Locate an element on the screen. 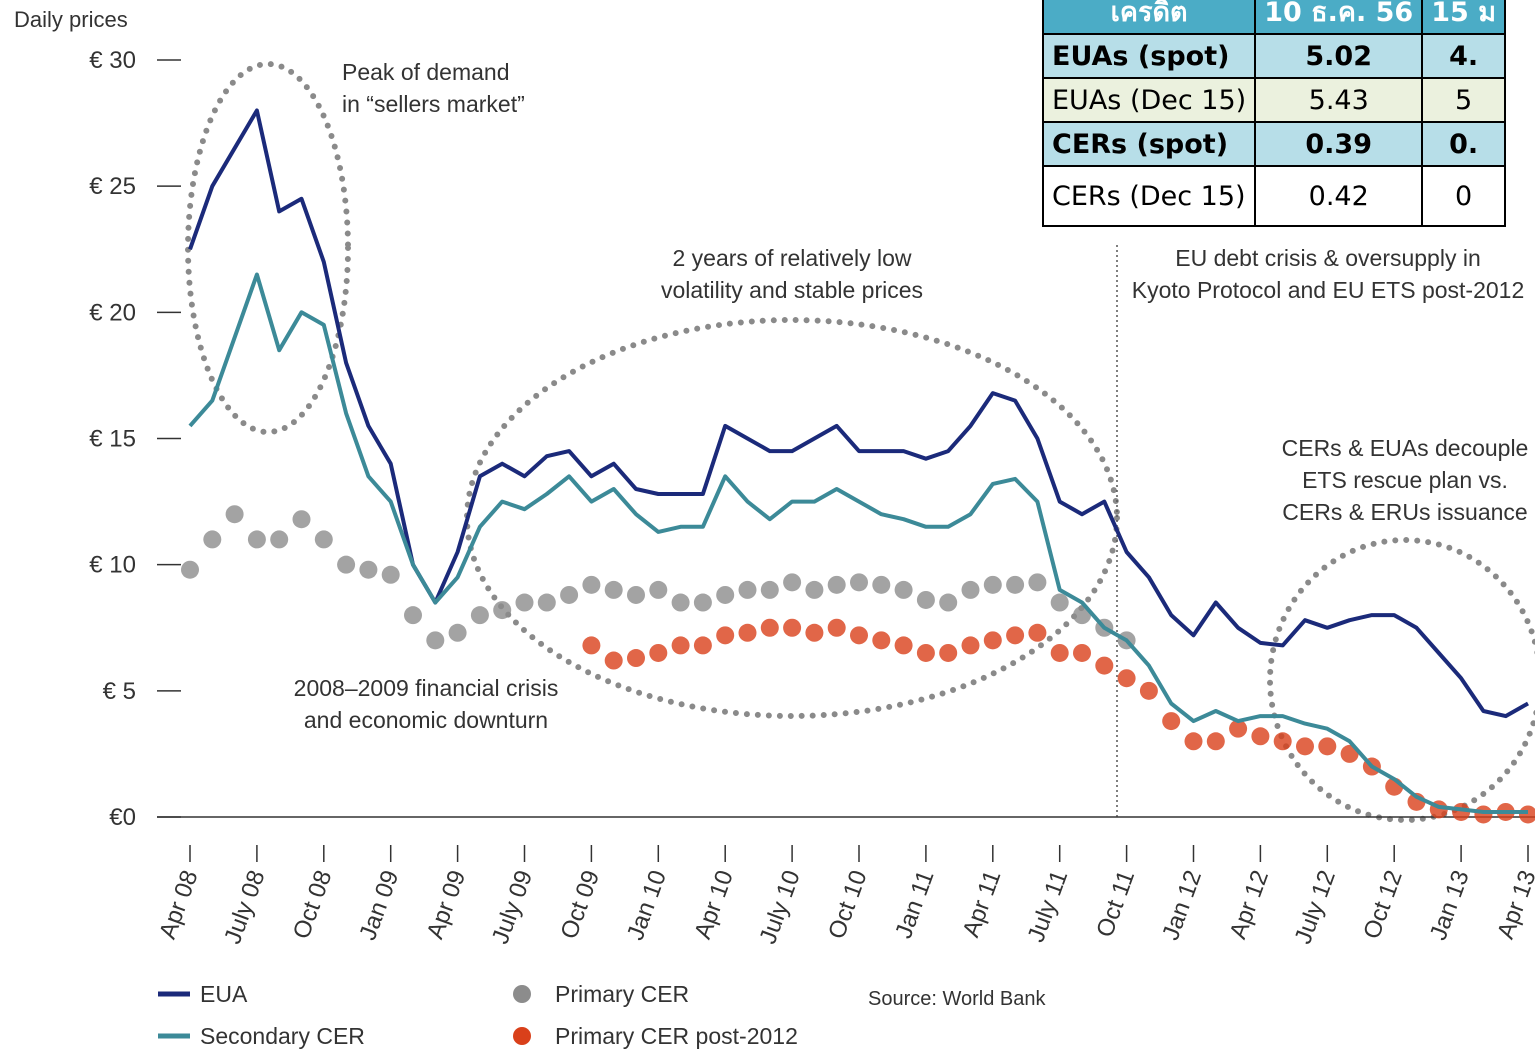  x-tick-label: Jan 09 is located at coordinates (379, 905).